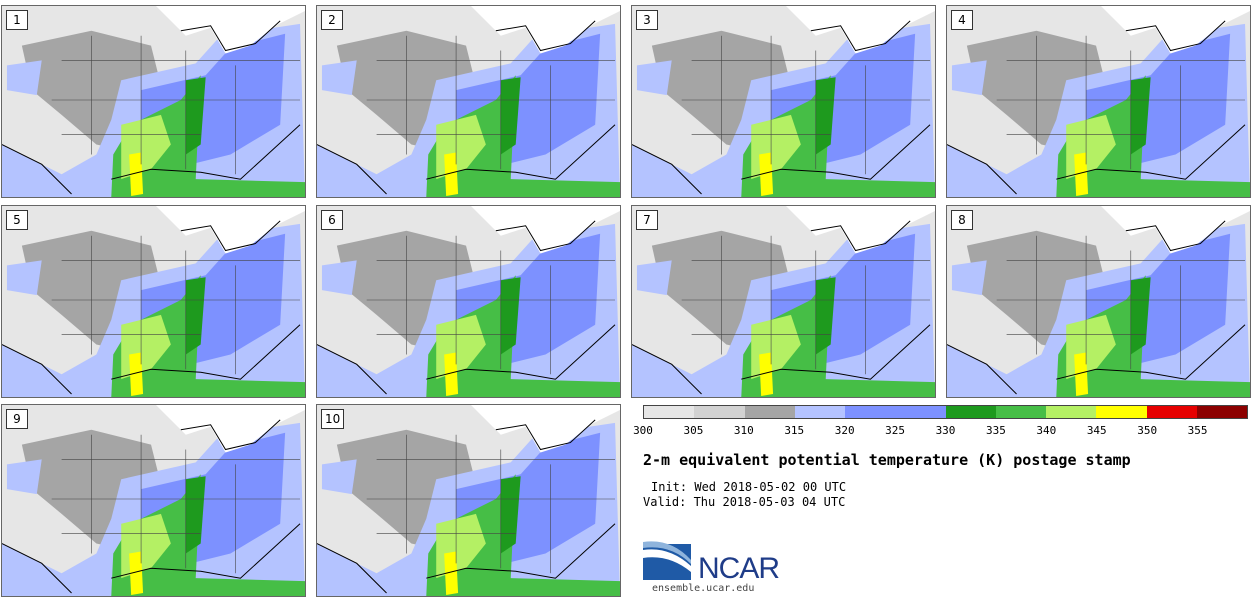 The image size is (1260, 597). Describe the element at coordinates (17, 419) in the screenshot. I see `member-number-label: 9` at that location.